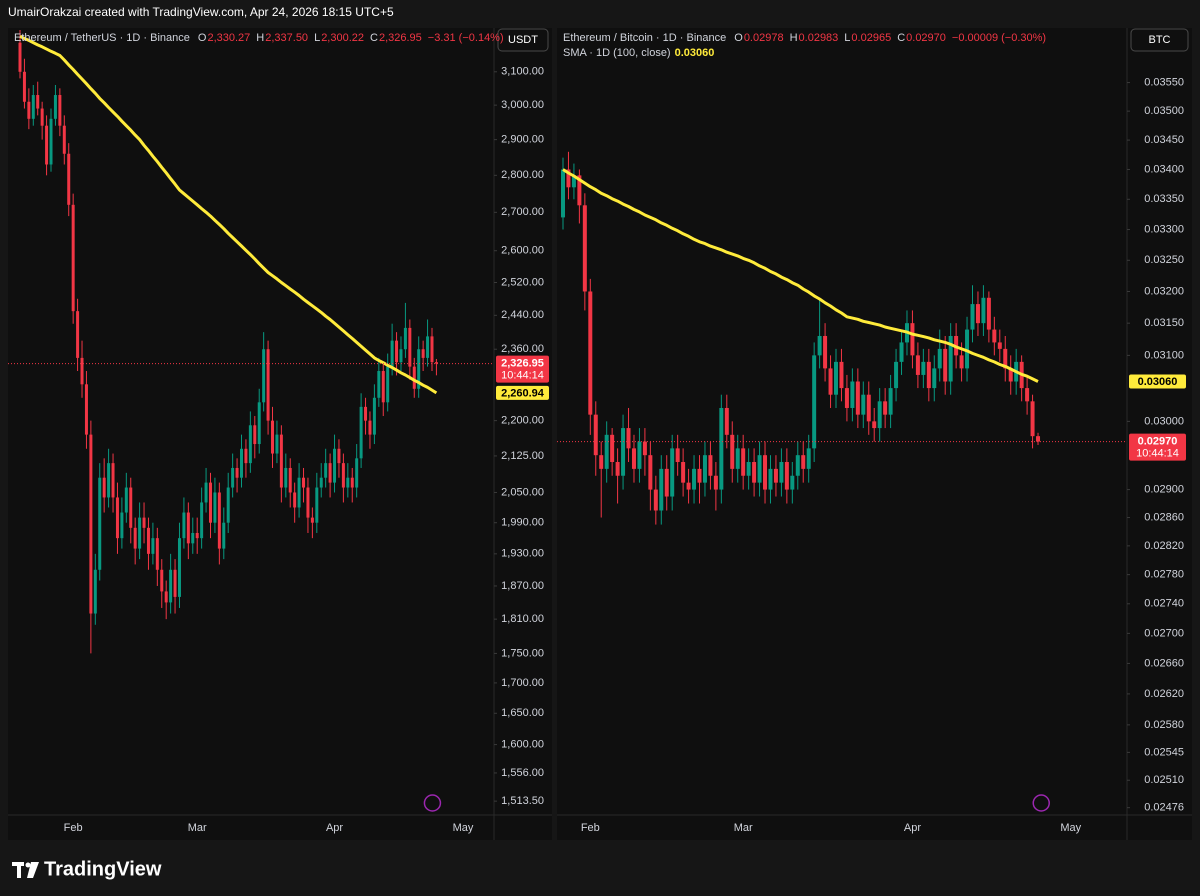 This screenshot has height=896, width=1200. What do you see at coordinates (1159, 40) in the screenshot?
I see `currency-badge` at bounding box center [1159, 40].